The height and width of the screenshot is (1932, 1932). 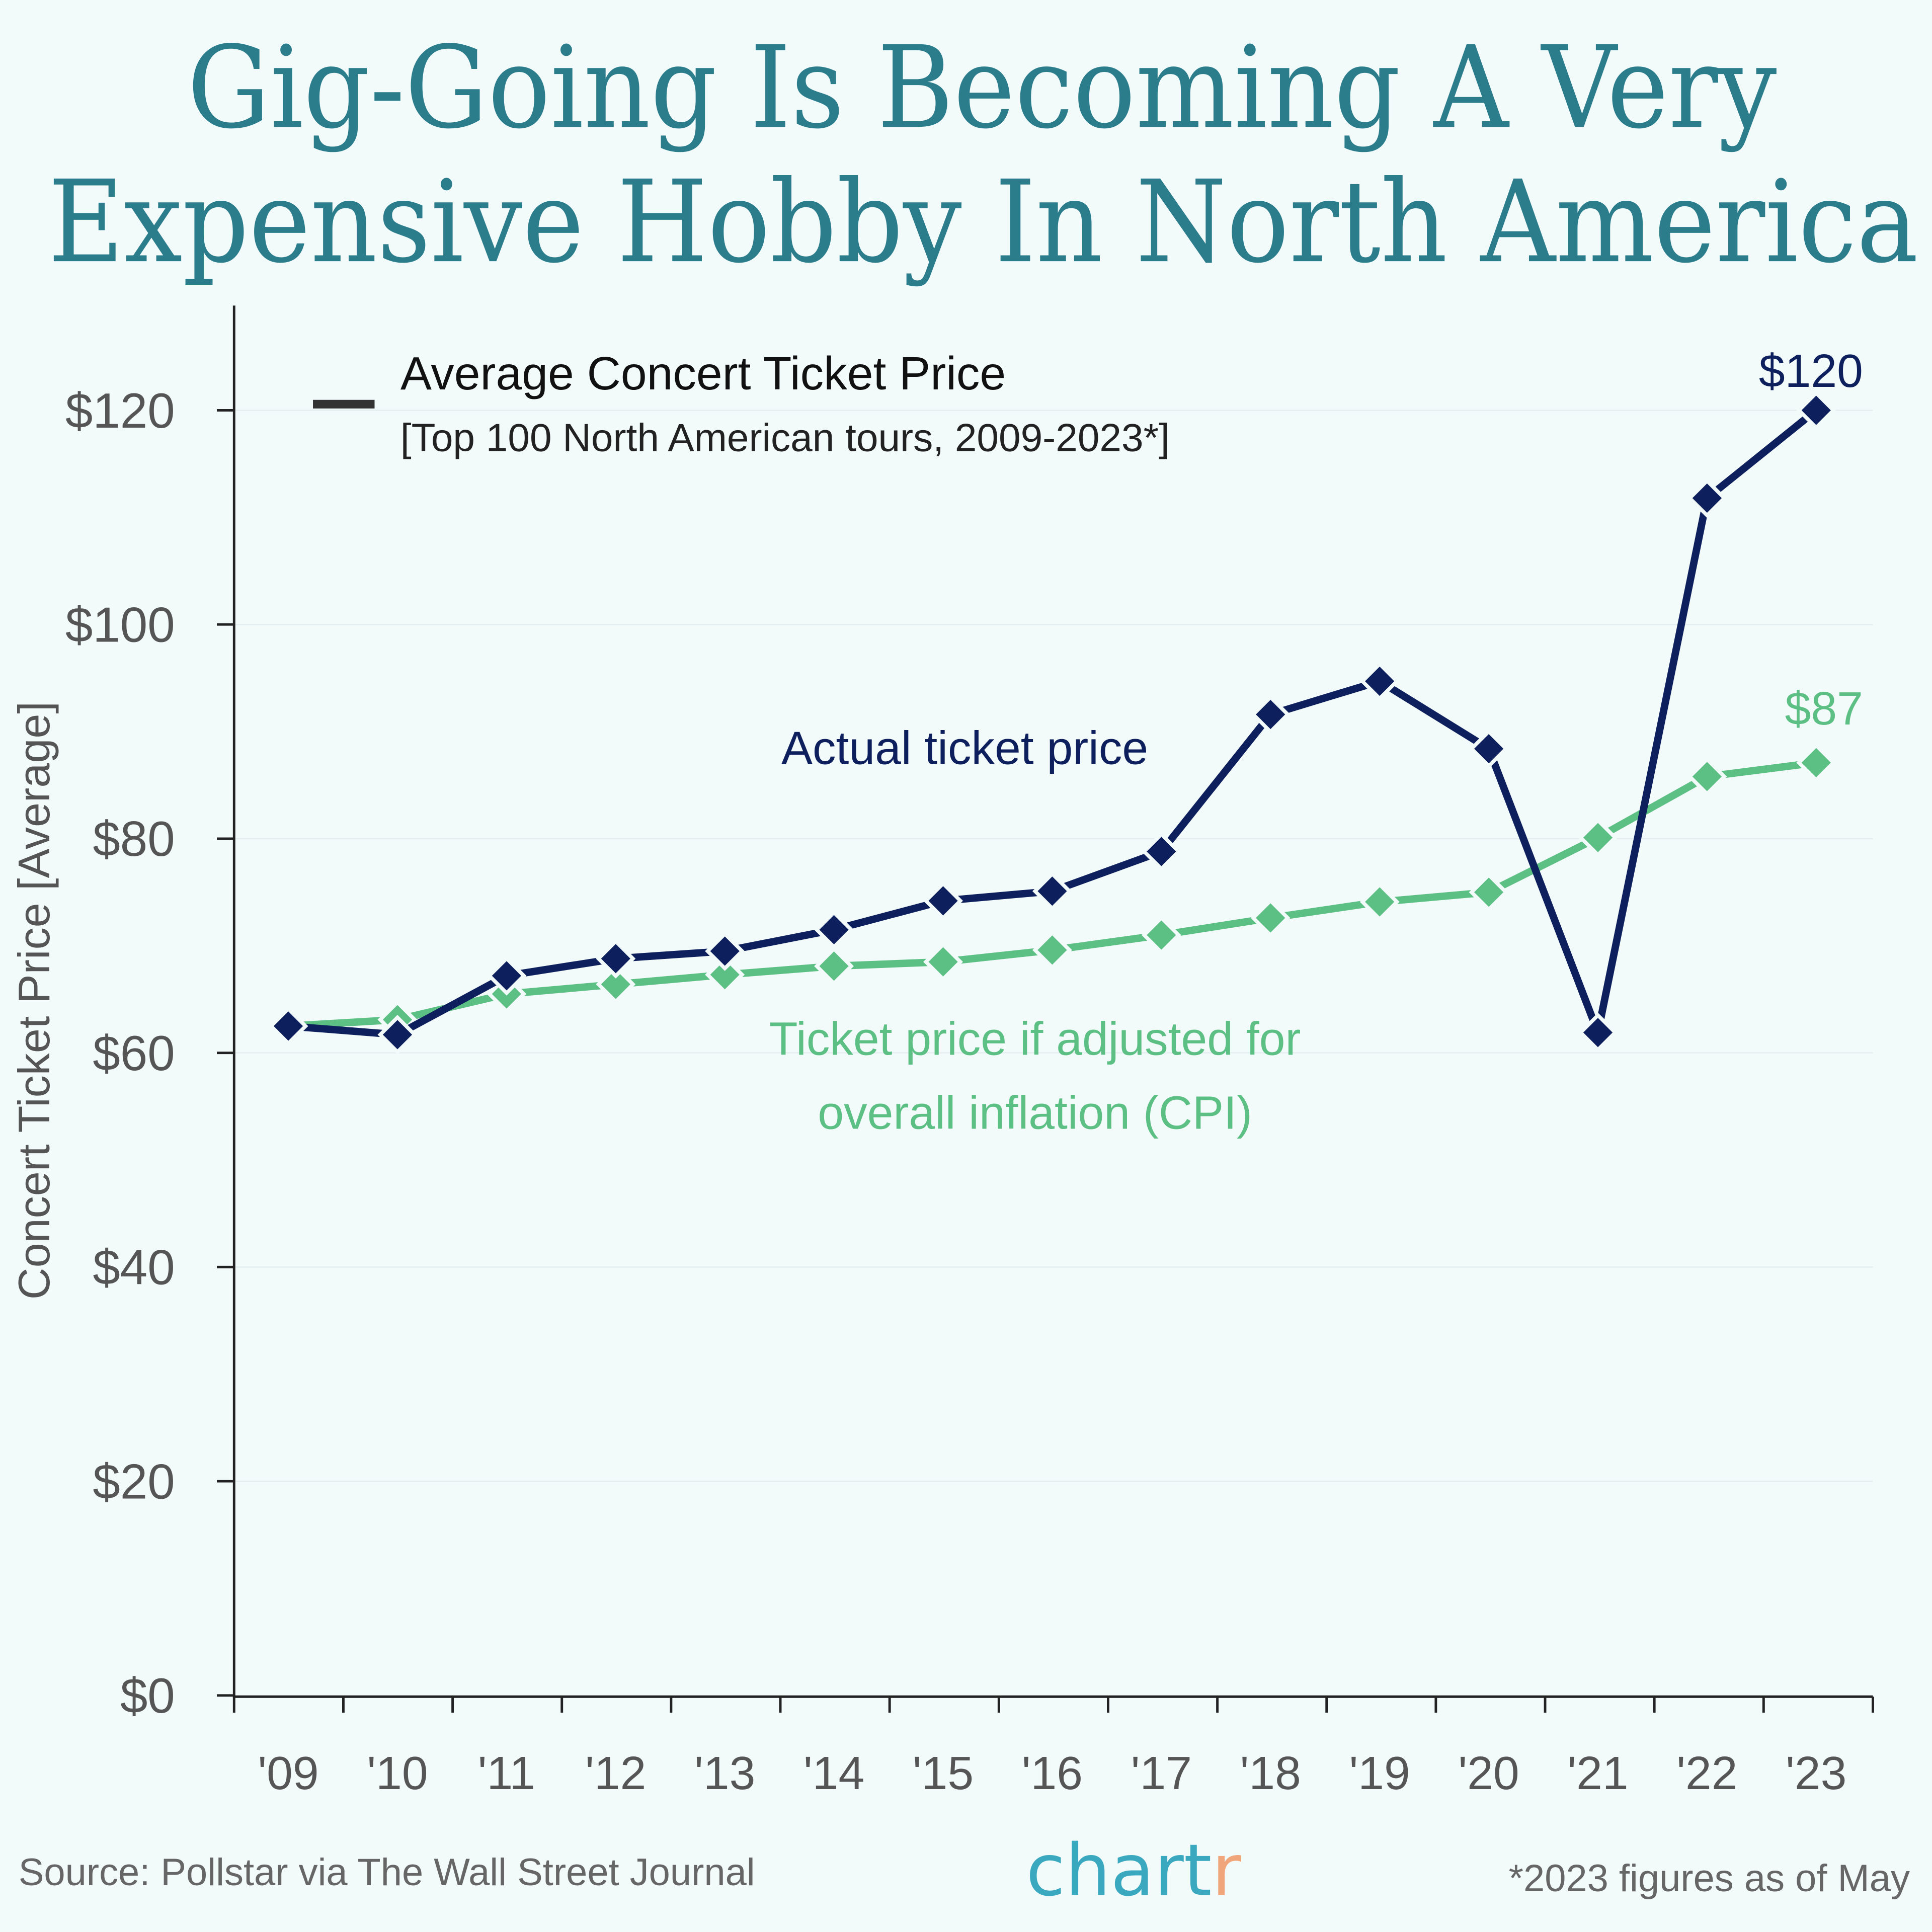 I want to click on x-tick-label: '18, so click(x=1271, y=1773).